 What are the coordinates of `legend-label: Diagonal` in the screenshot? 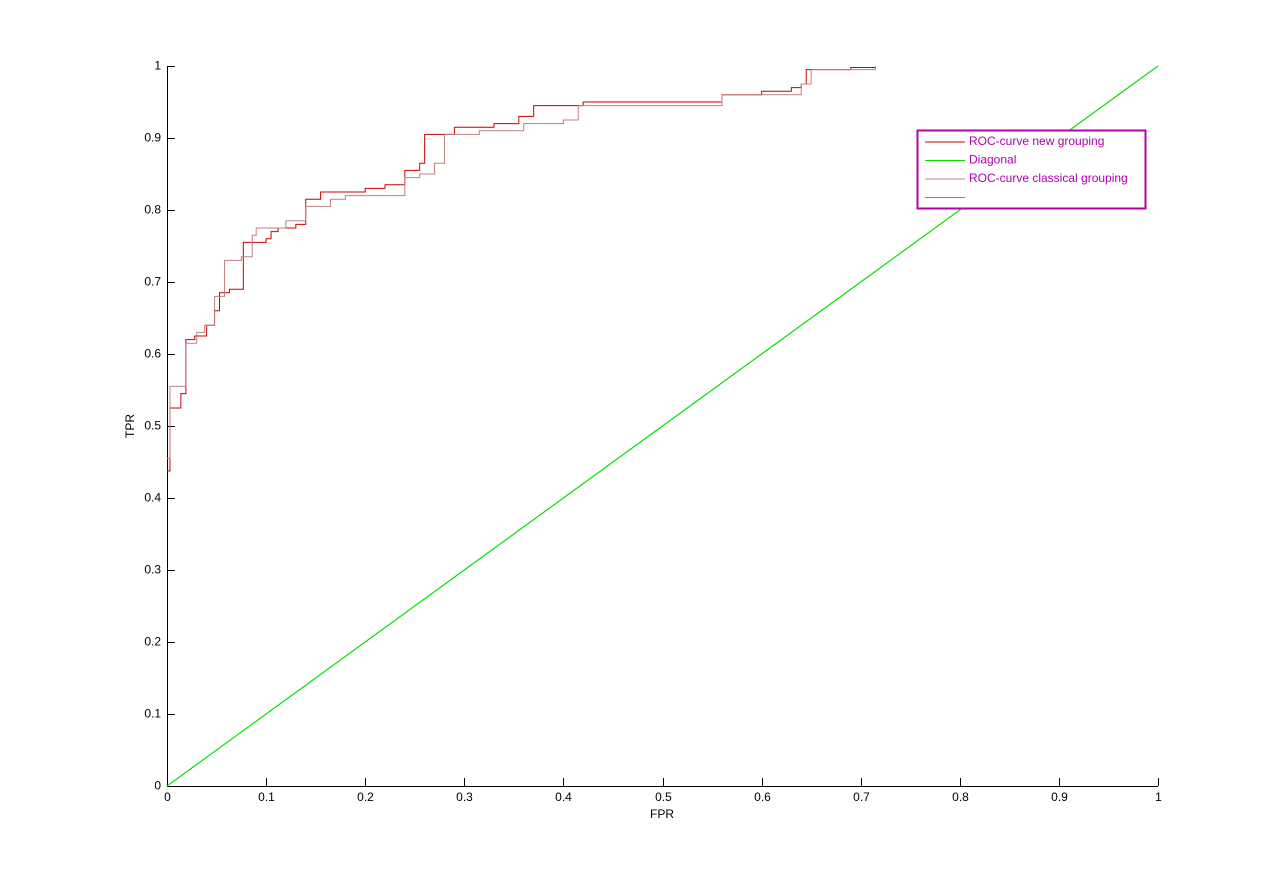 It's located at (992, 160).